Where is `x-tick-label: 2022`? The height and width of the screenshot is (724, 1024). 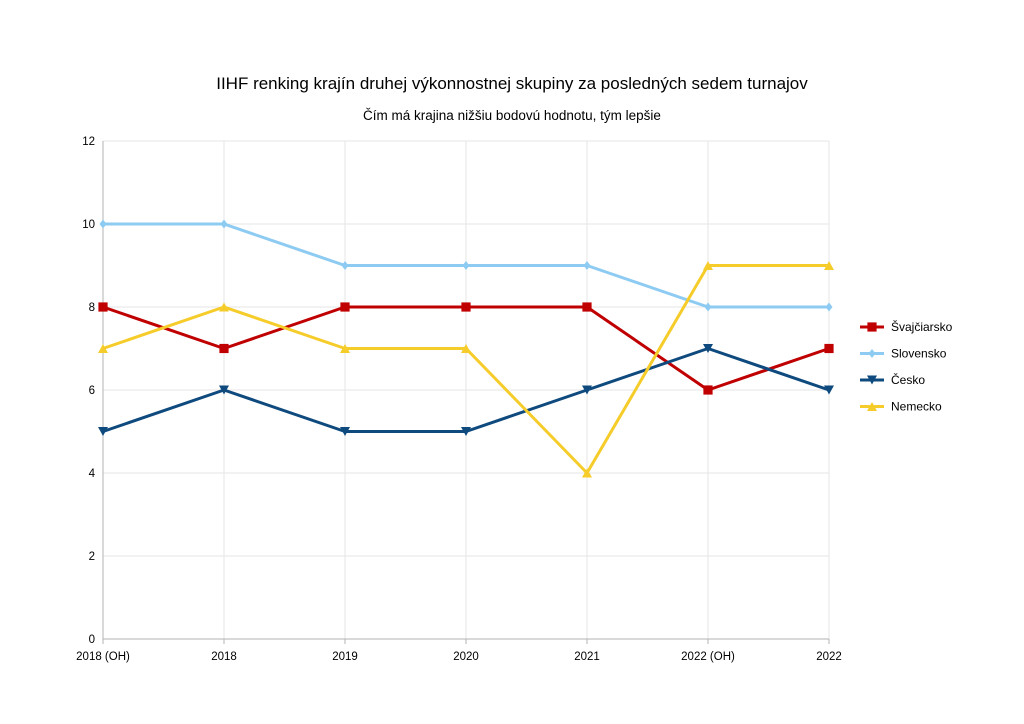
x-tick-label: 2022 is located at coordinates (829, 657).